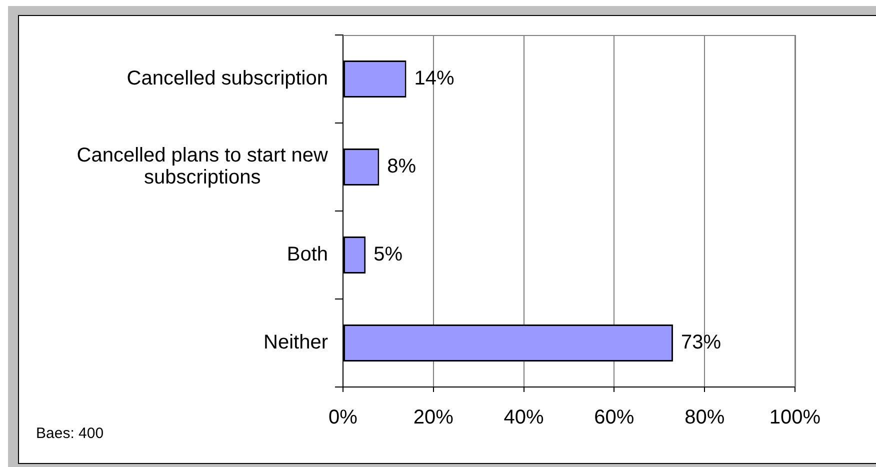 This screenshot has height=467, width=876. I want to click on data-label: 8%, so click(401, 167).